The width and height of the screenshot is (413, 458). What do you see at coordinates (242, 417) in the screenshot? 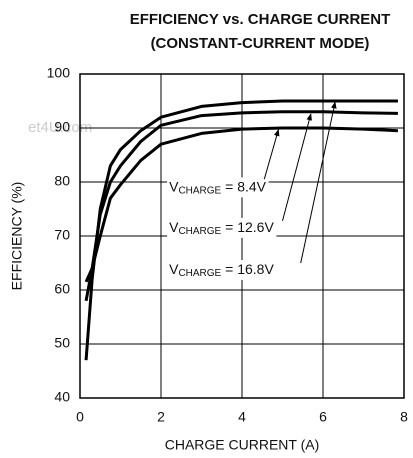
I see `x-tick-label: 4` at bounding box center [242, 417].